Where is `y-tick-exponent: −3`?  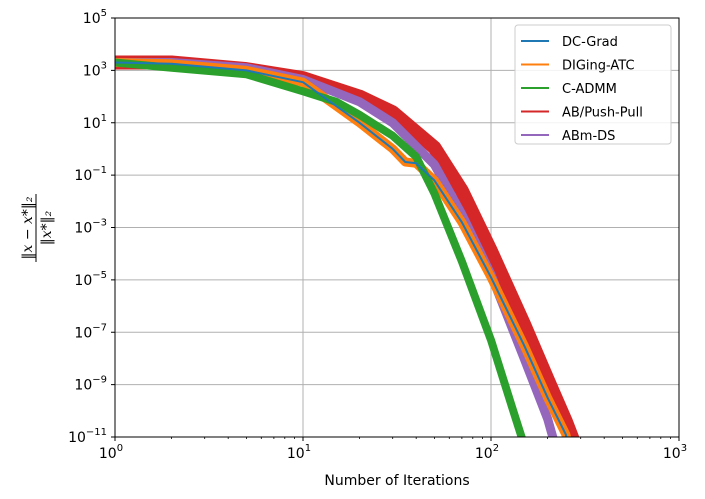
y-tick-exponent: −3 is located at coordinates (99, 223).